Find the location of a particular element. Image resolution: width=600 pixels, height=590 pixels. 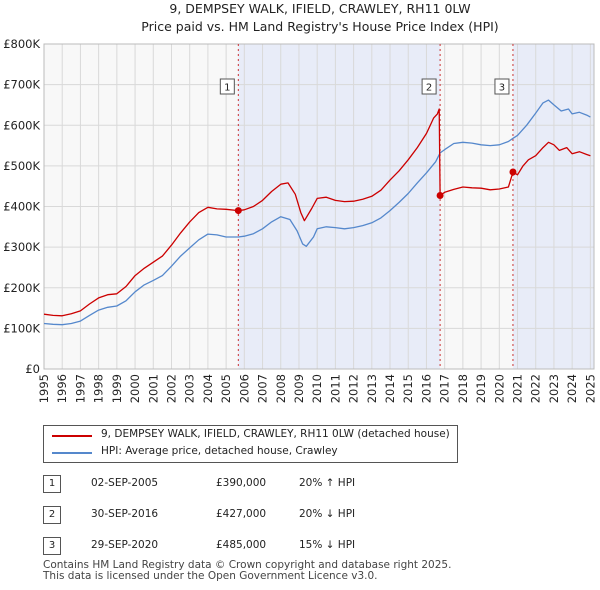

legend-swatch-blue is located at coordinates (72, 453).